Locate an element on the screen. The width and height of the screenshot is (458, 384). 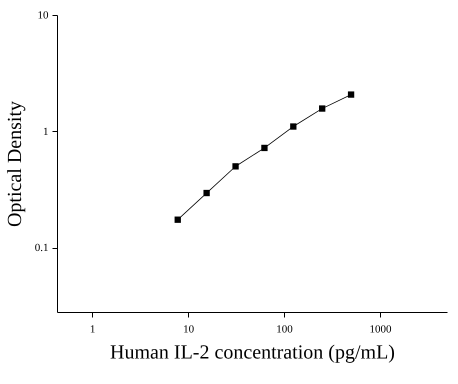
y-axis-title: Optical Density is located at coordinates (15, 164).